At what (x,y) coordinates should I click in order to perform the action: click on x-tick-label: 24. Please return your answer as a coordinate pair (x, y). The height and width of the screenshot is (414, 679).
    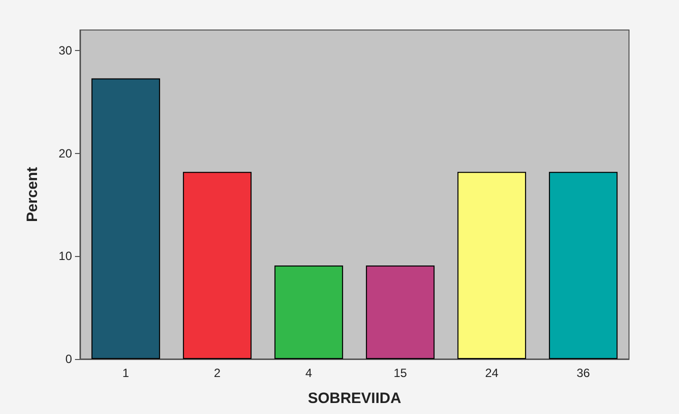
    Looking at the image, I should click on (492, 373).